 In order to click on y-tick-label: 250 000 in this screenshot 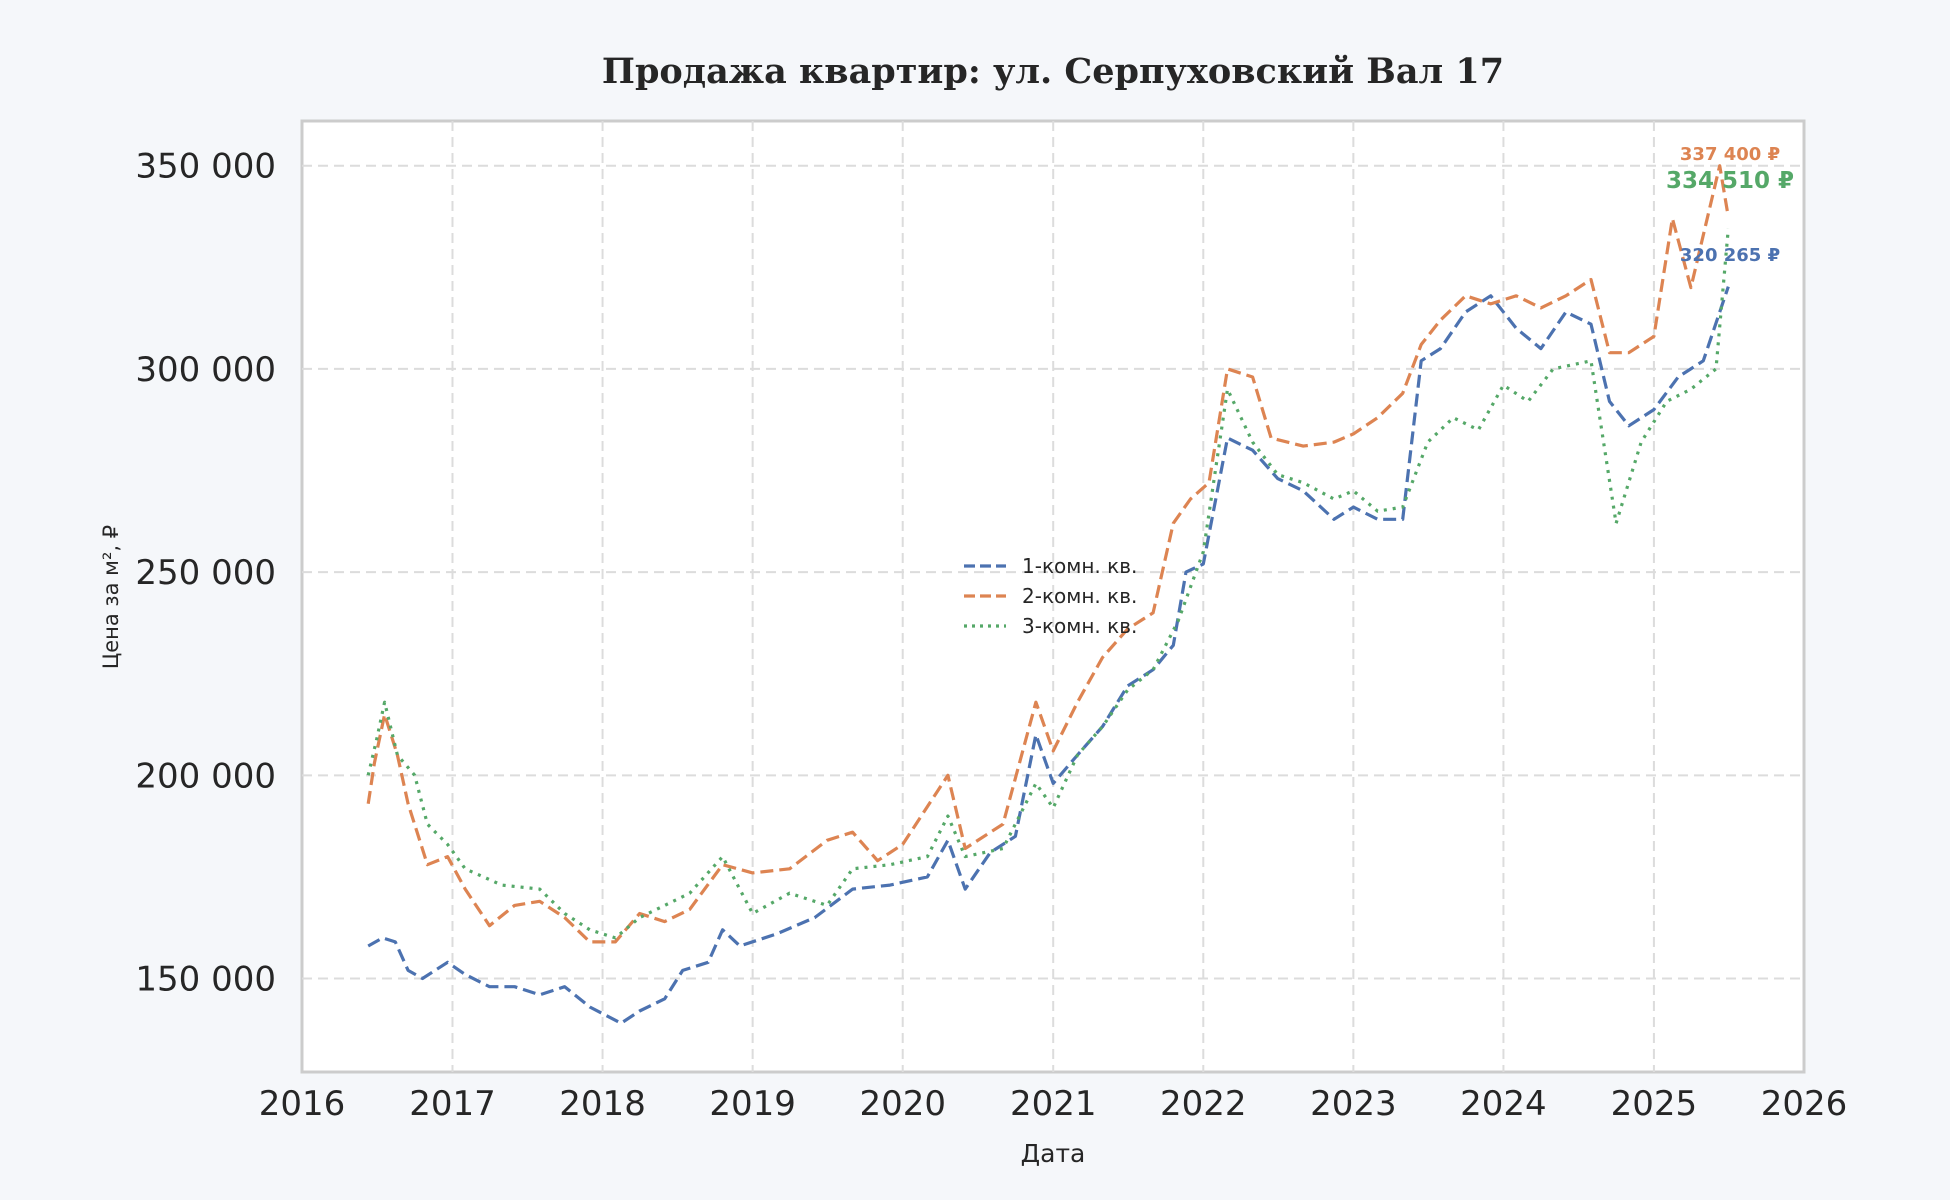, I will do `click(205, 573)`.